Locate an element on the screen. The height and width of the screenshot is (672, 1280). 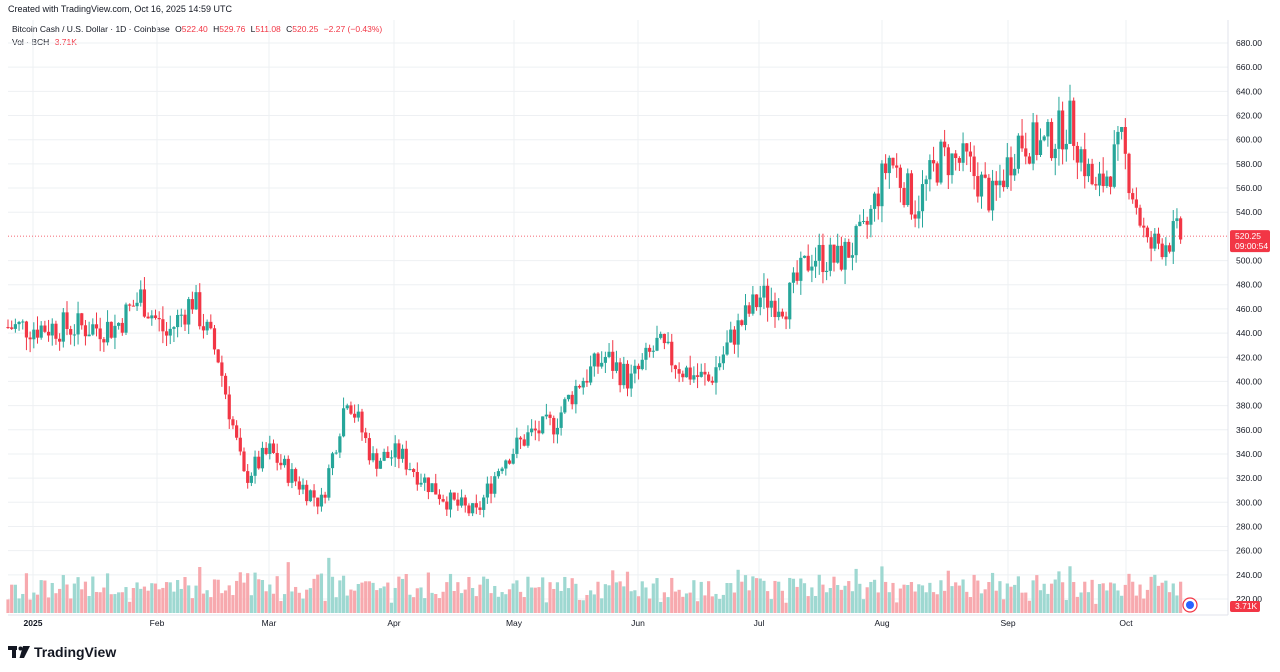
scroll-realtime-icon is located at coordinates (1190, 605).